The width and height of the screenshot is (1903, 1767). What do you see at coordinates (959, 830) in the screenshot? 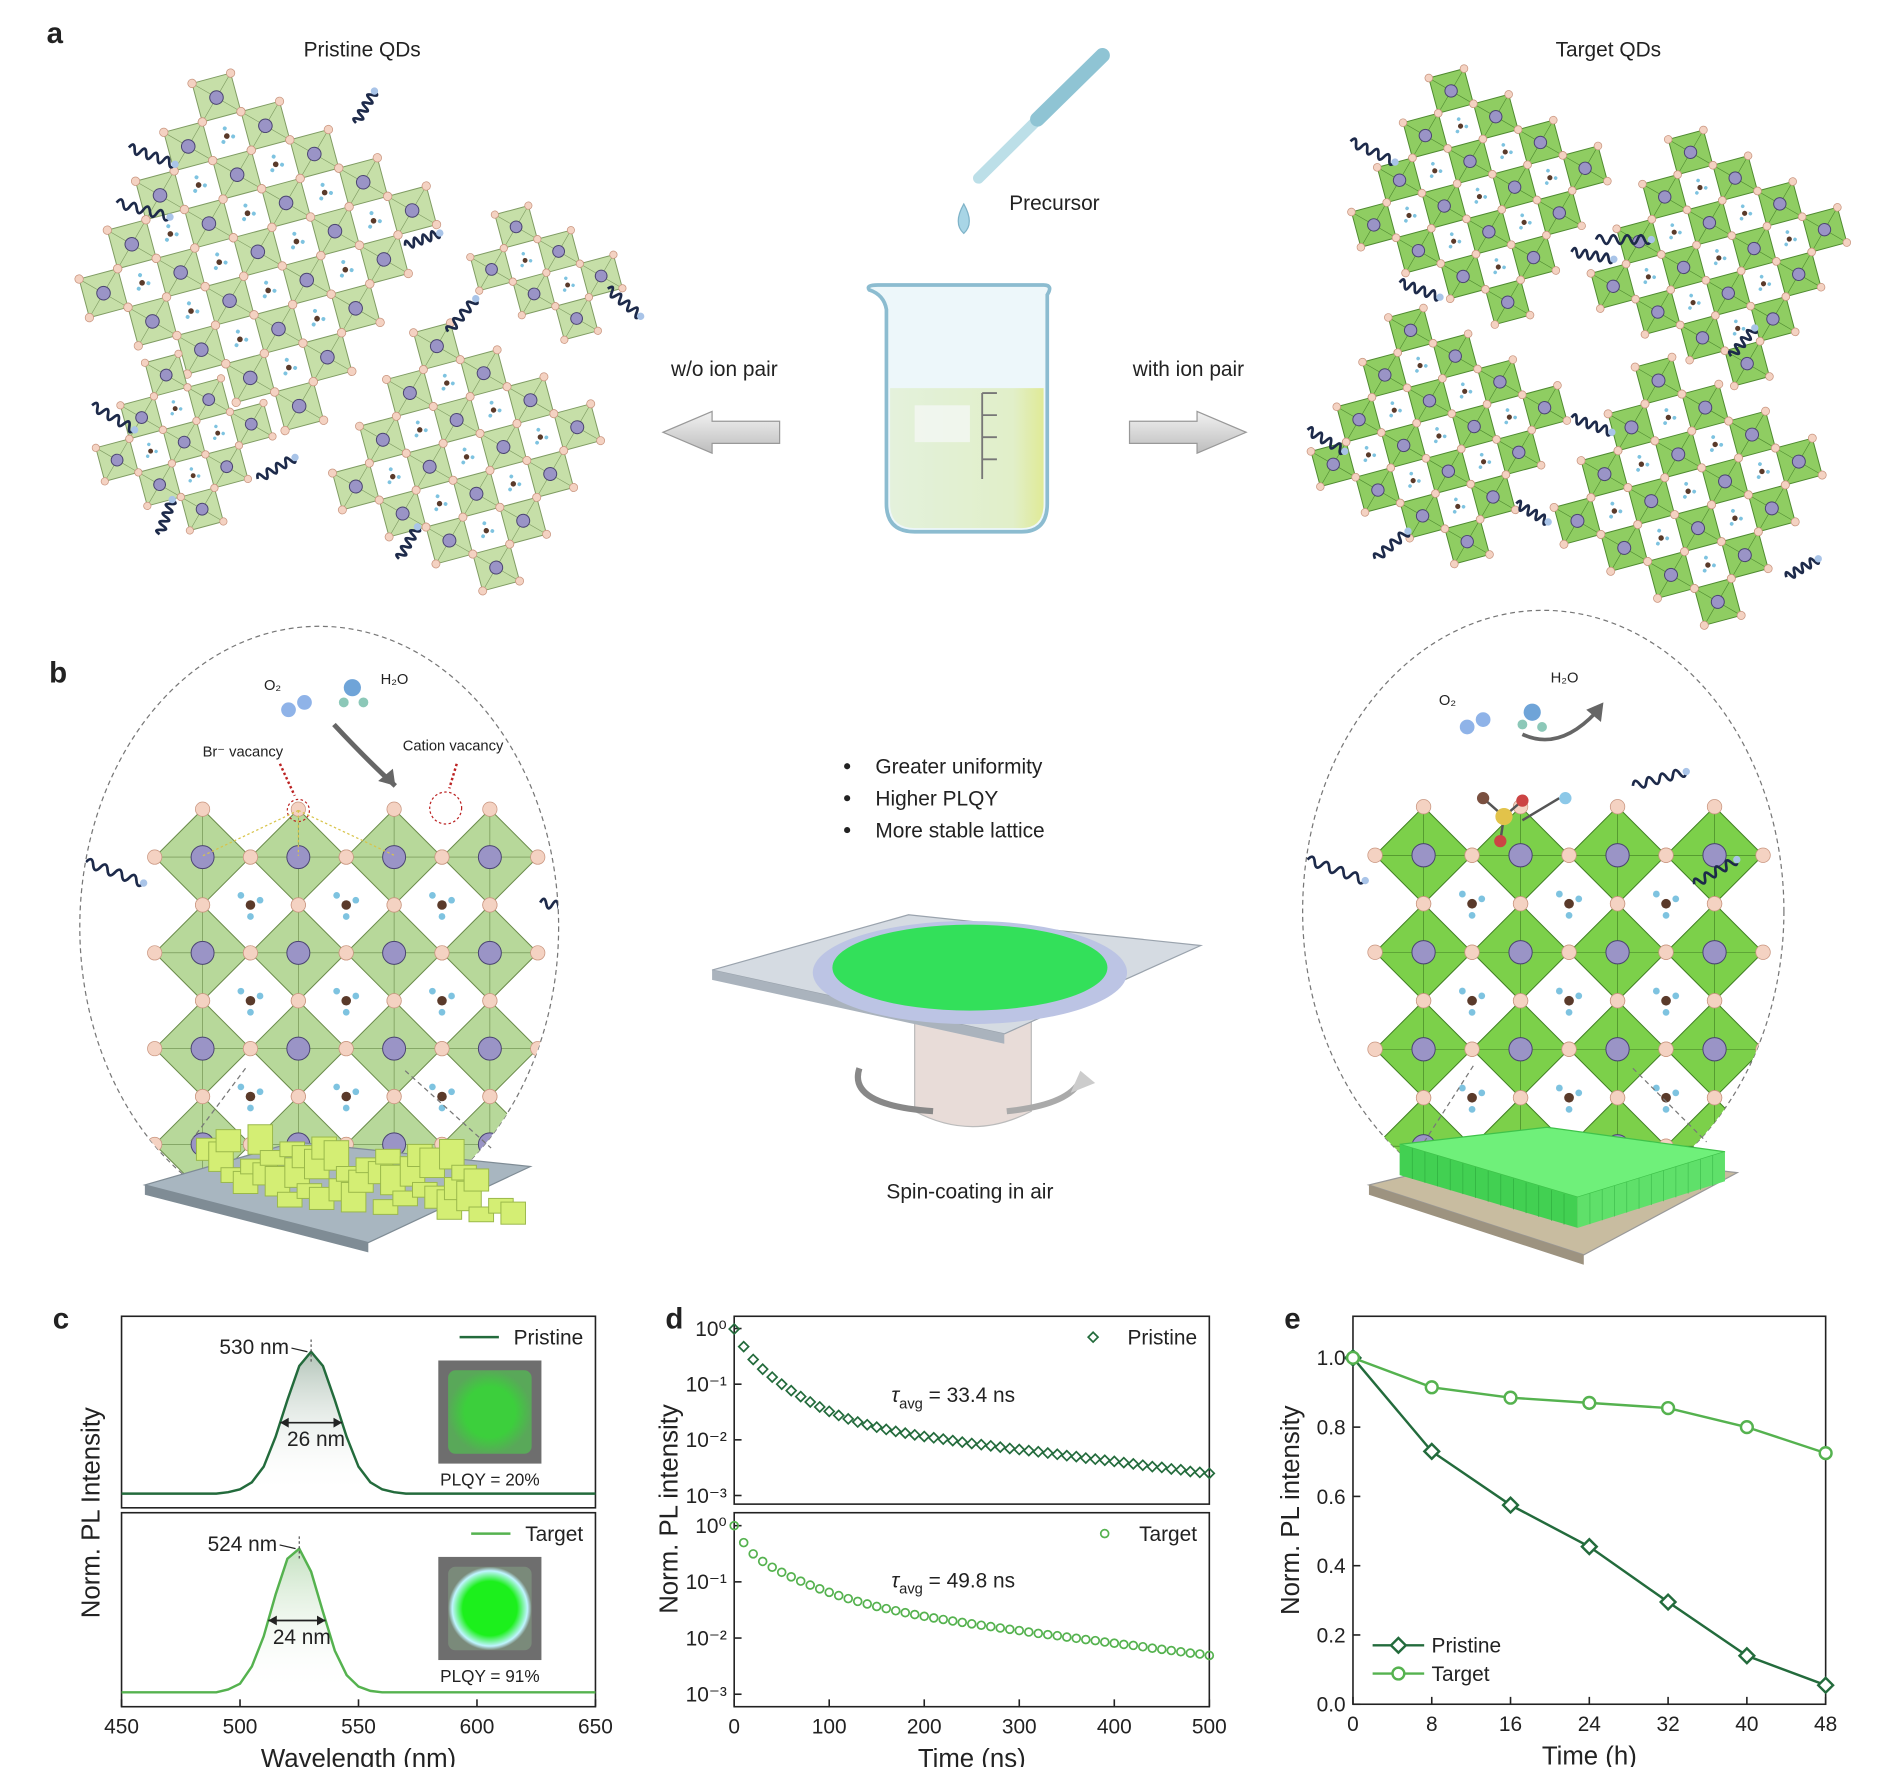
I see `bullet-text: More stable lattice` at bounding box center [959, 830].